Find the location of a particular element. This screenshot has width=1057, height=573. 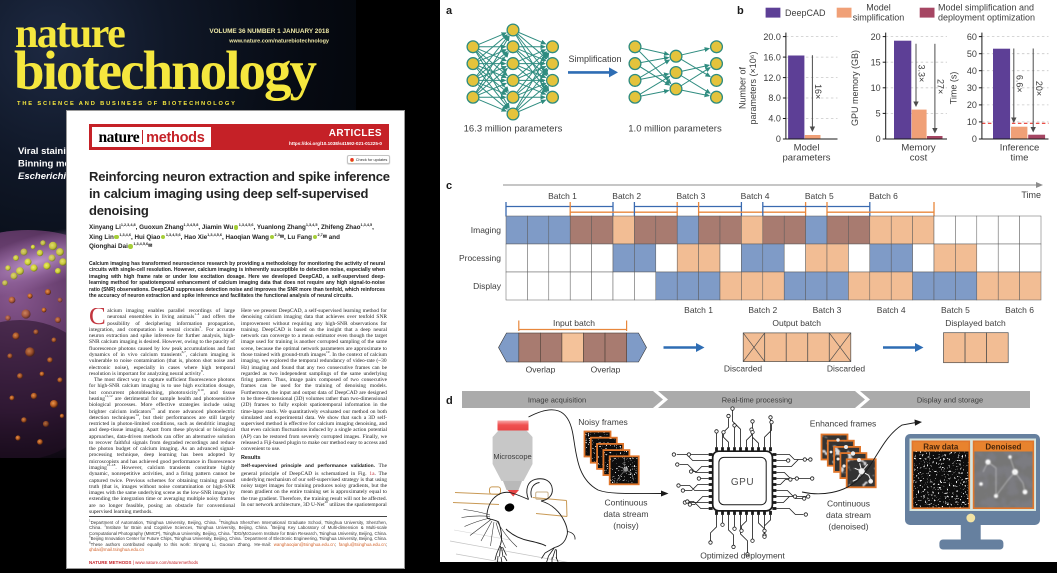

svg-text: 27× is located at coordinates (941, 86).